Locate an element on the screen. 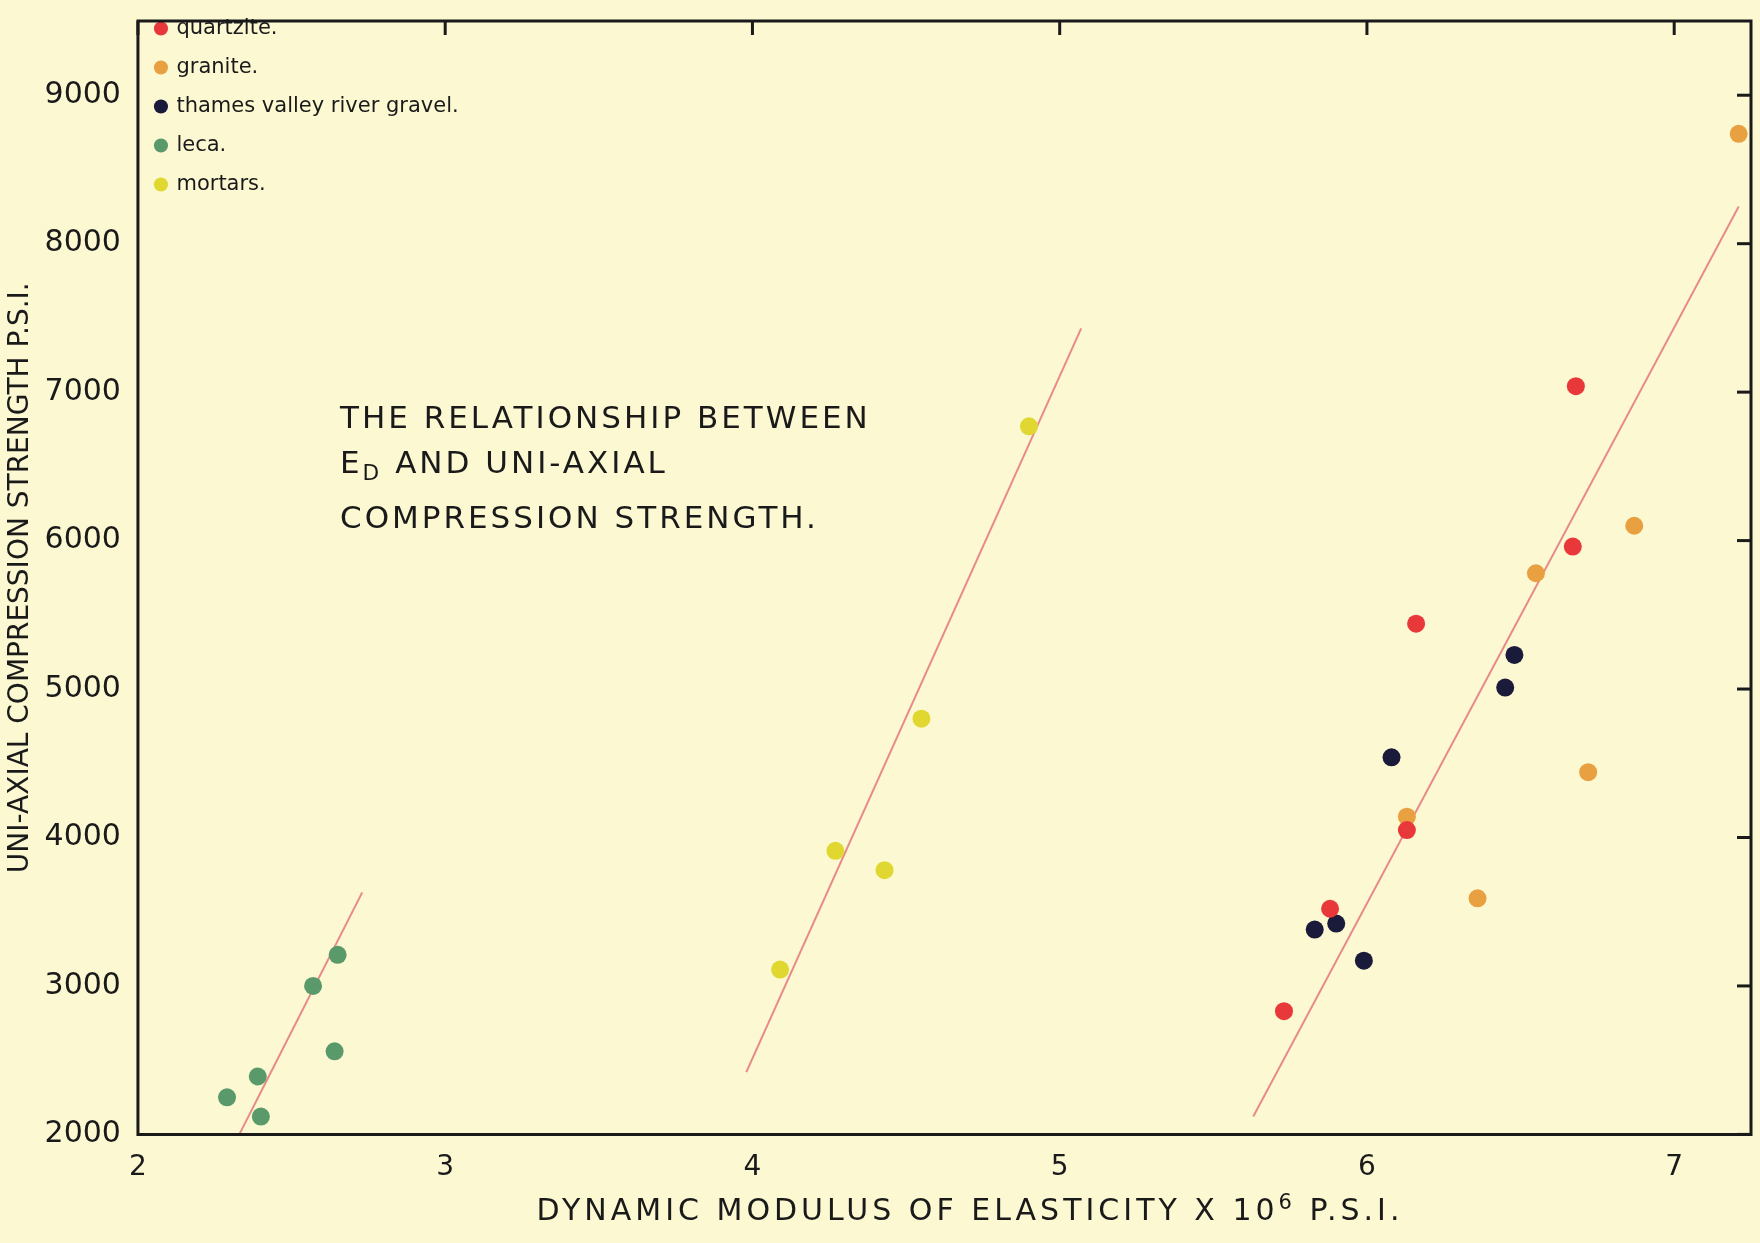  legend-label: granite. is located at coordinates (217, 65).